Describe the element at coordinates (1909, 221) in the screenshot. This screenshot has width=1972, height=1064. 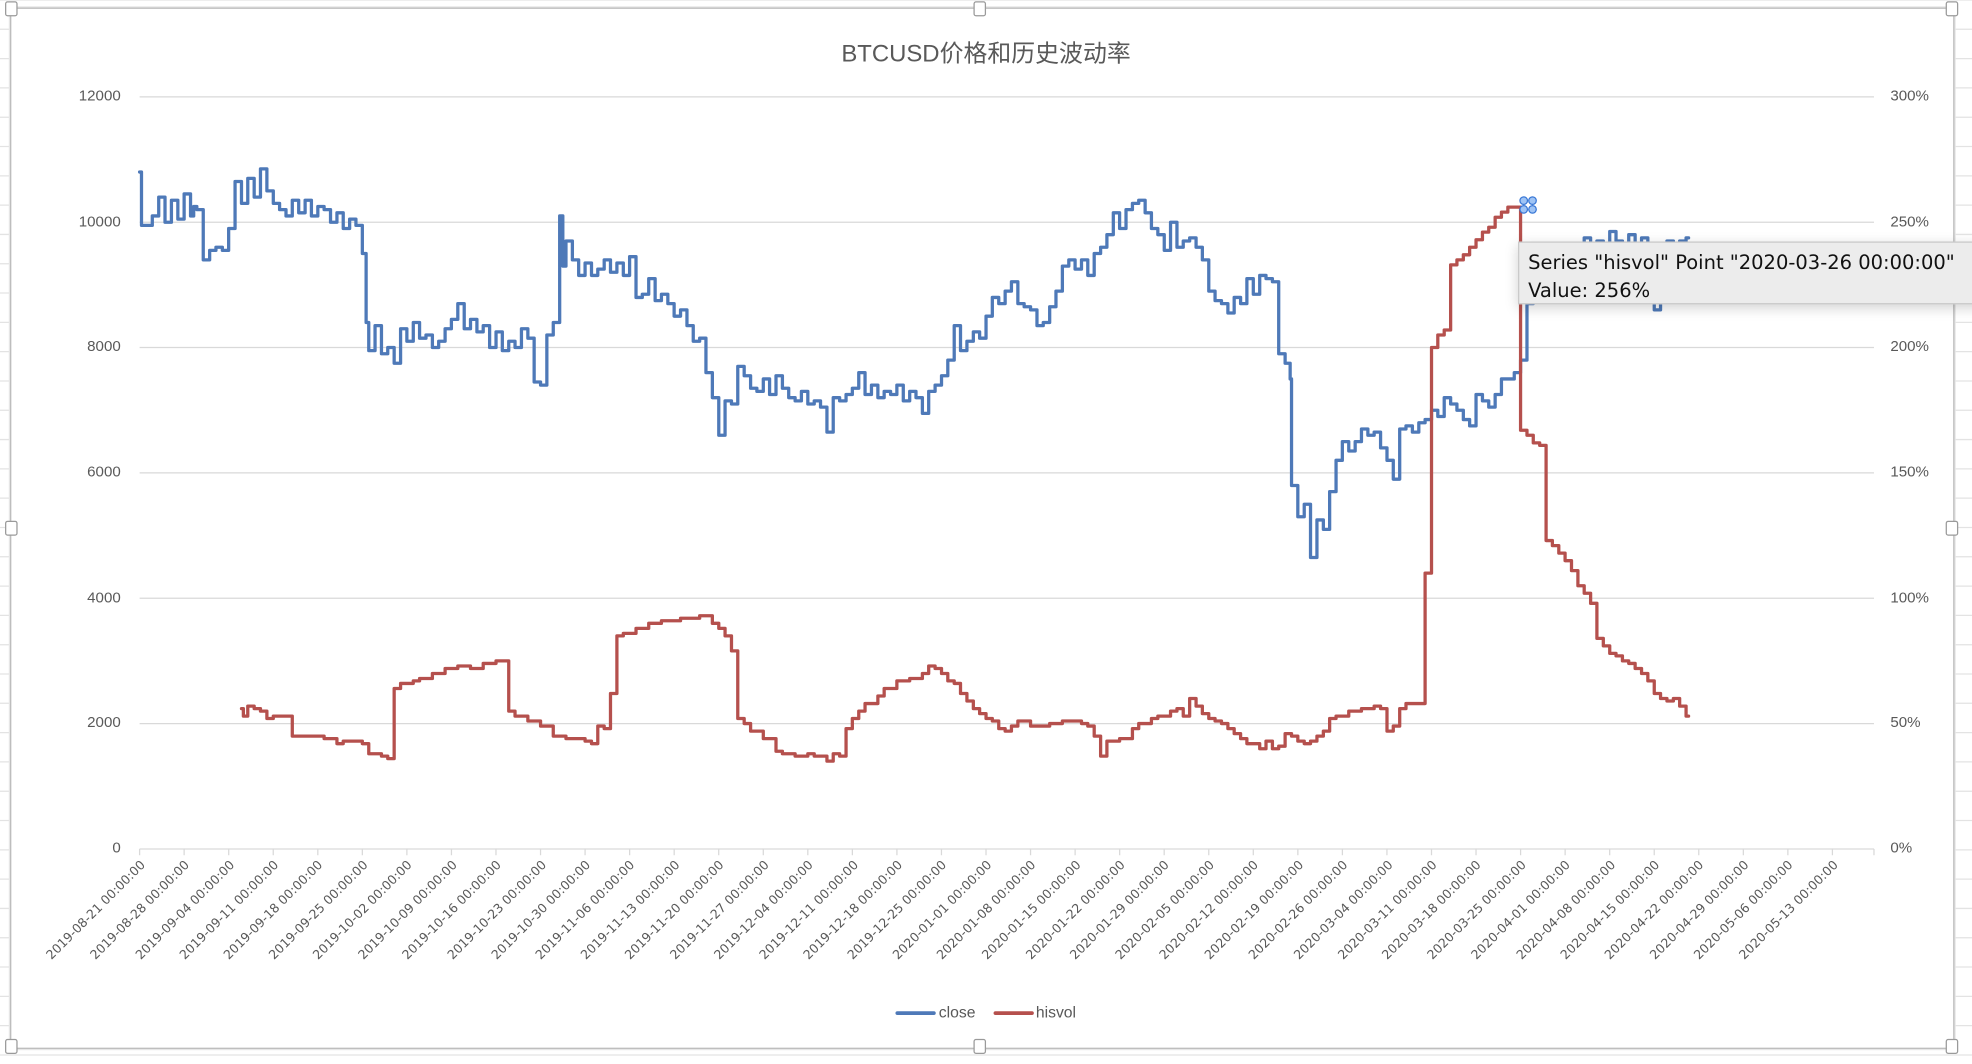
I see `right-axis-tick-label: 250%` at that location.